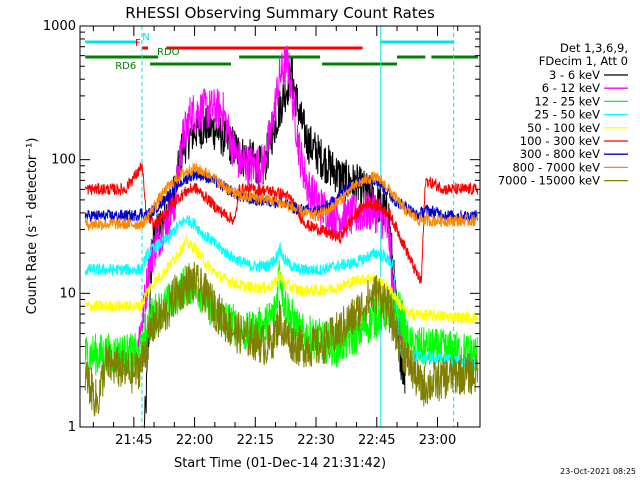 The width and height of the screenshot is (640, 480). Describe the element at coordinates (32, 226) in the screenshot. I see `y-axis-label: Count Rate (s⁻¹ detector⁻¹)` at that location.